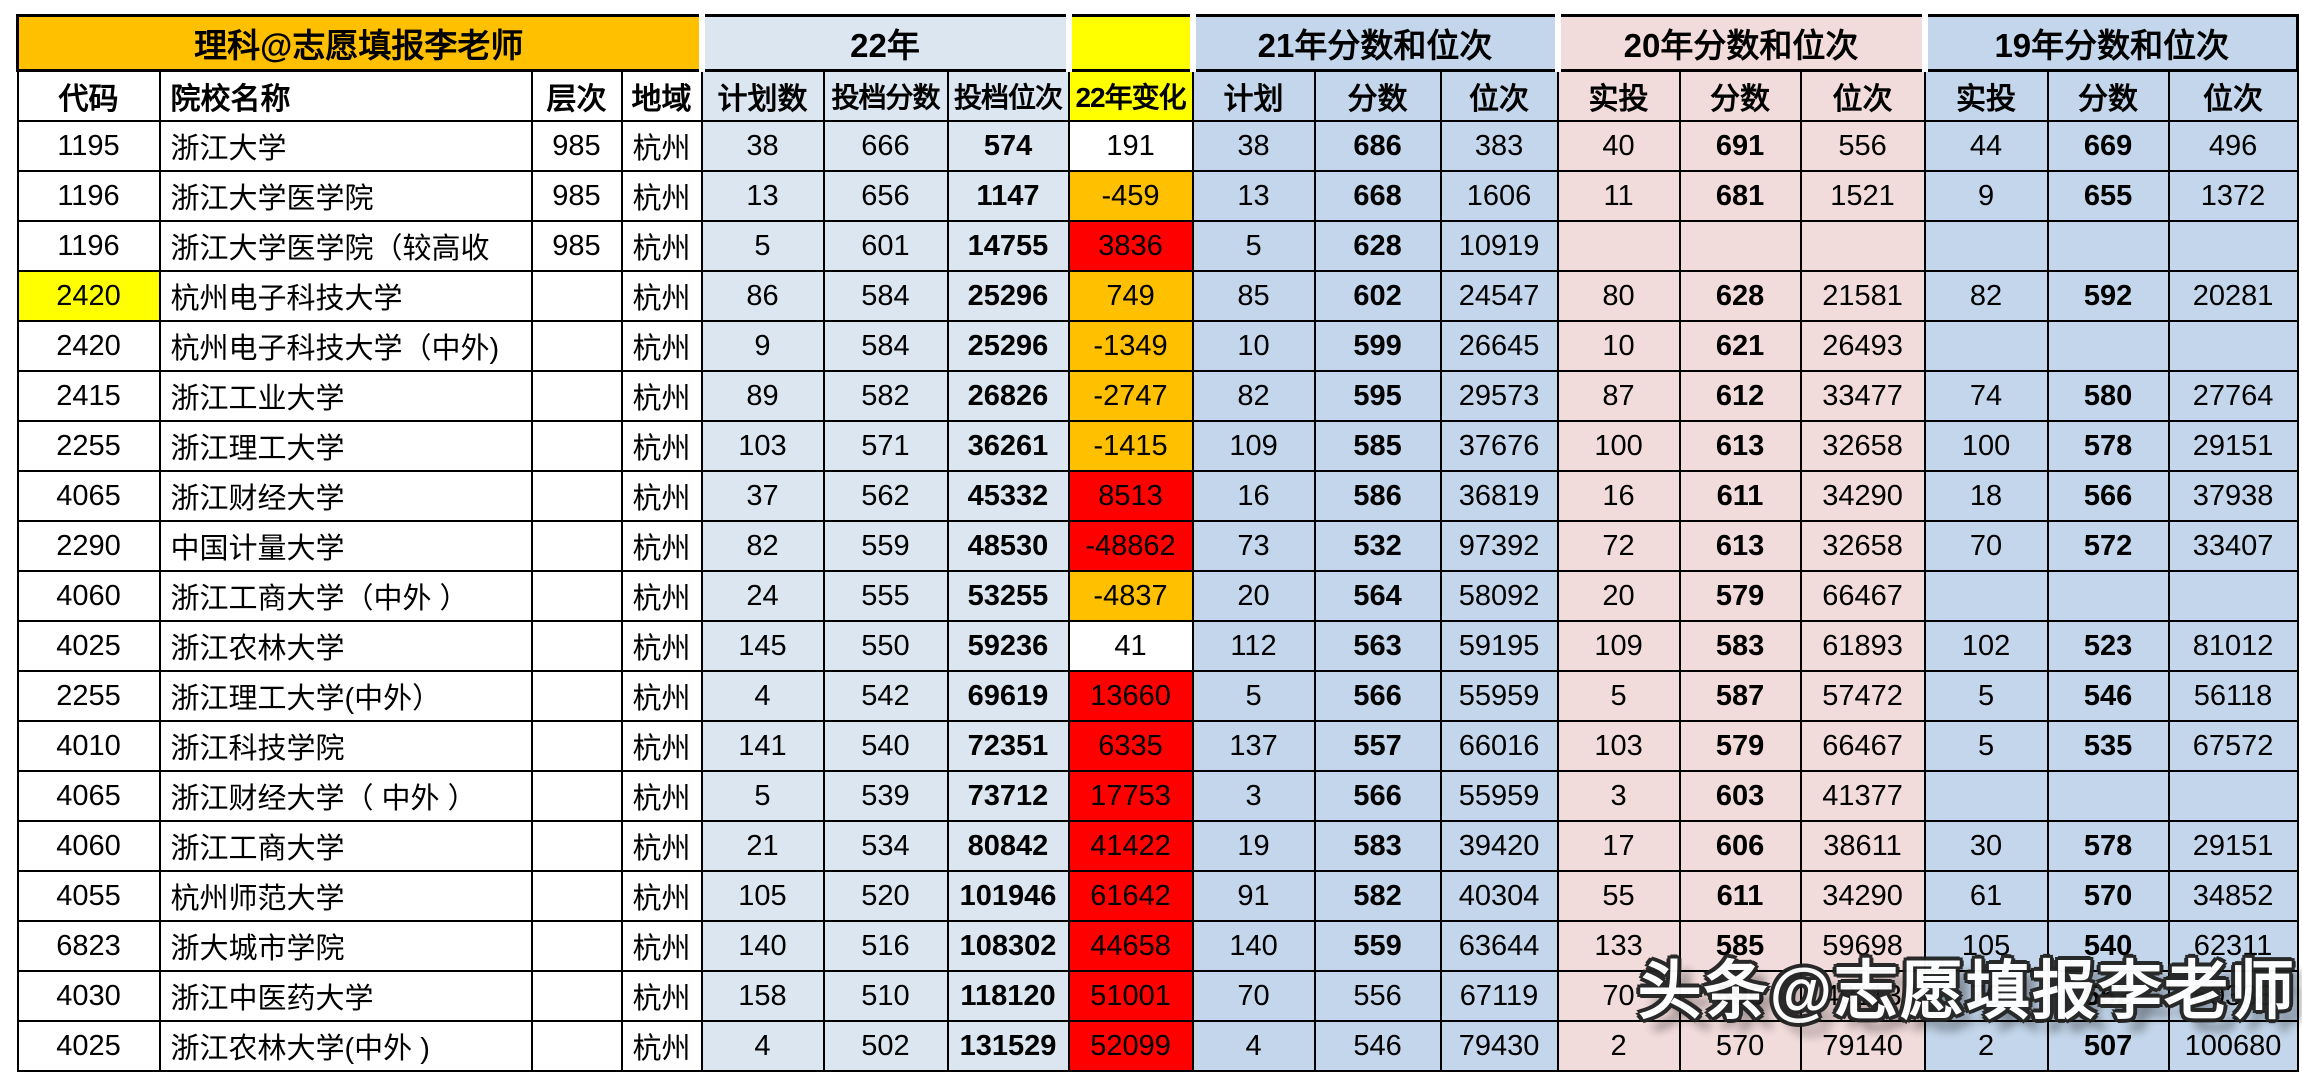  What do you see at coordinates (885, 946) in the screenshot?
I see `cell-score22: 516` at bounding box center [885, 946].